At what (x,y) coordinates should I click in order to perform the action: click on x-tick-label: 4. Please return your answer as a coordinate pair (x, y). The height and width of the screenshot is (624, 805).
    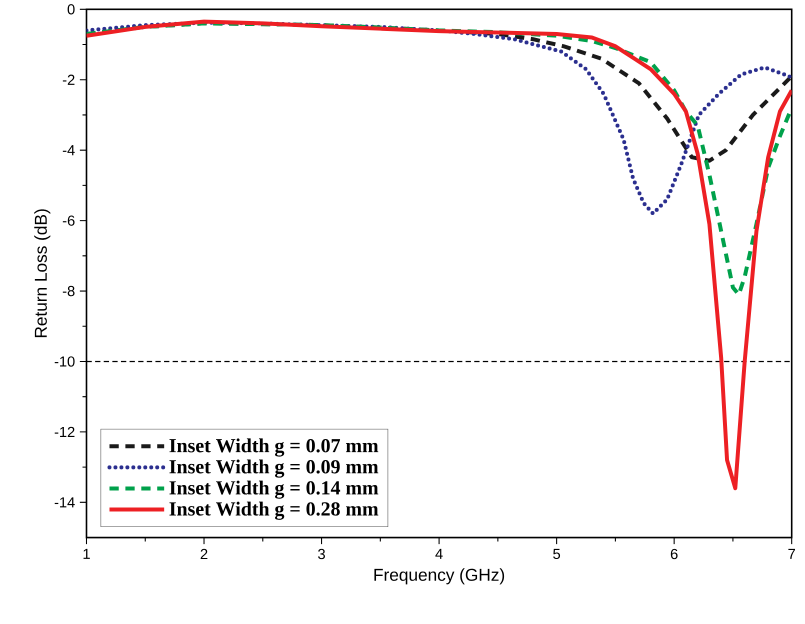
    Looking at the image, I should click on (439, 553).